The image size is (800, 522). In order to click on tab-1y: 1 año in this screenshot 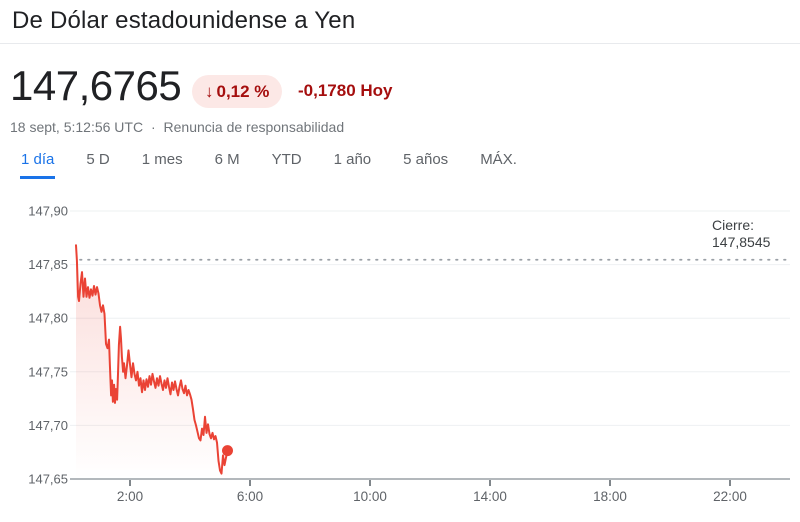, I will do `click(353, 164)`.